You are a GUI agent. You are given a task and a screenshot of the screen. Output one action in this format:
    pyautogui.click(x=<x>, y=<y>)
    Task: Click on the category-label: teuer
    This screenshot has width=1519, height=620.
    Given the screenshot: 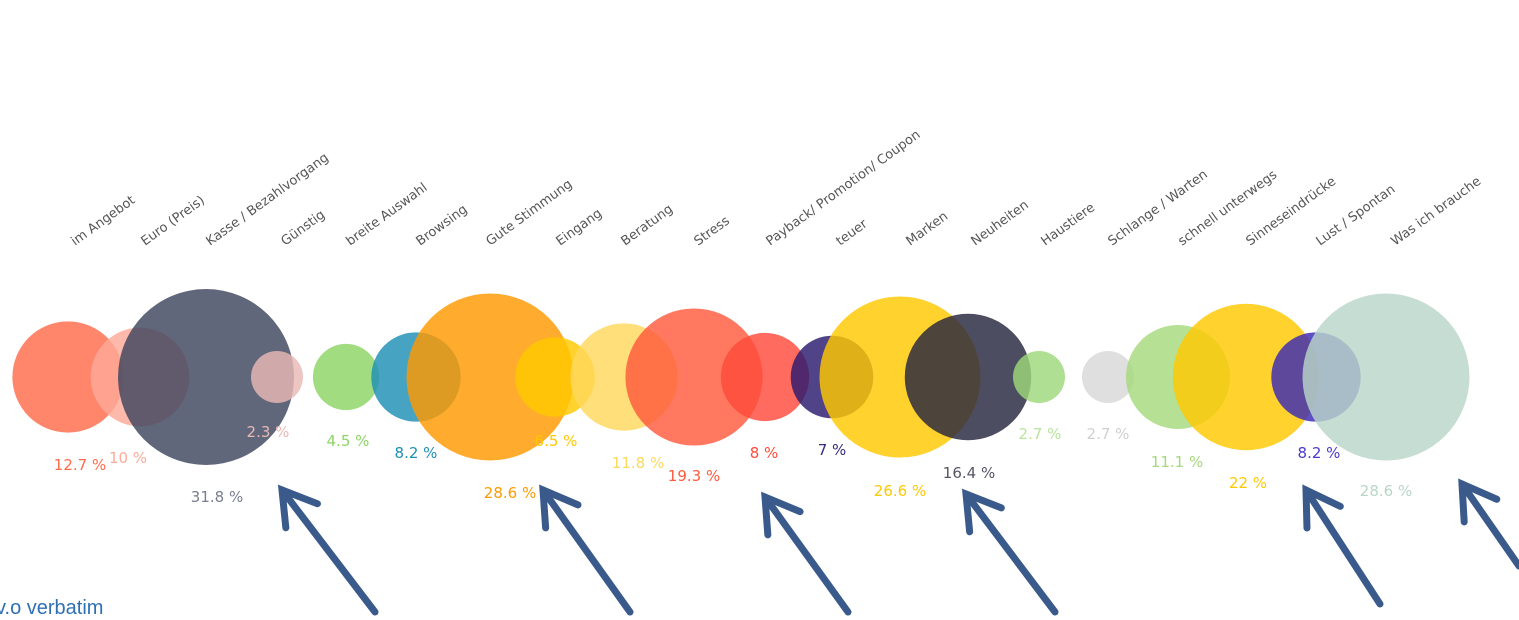 What is the action you would take?
    pyautogui.click(x=852, y=232)
    